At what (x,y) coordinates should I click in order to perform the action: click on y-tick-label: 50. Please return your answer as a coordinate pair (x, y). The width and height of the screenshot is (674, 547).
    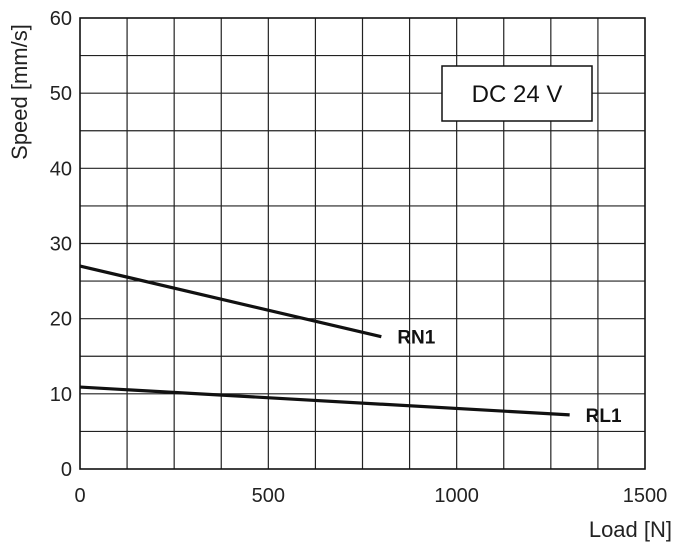
    Looking at the image, I should click on (61, 94).